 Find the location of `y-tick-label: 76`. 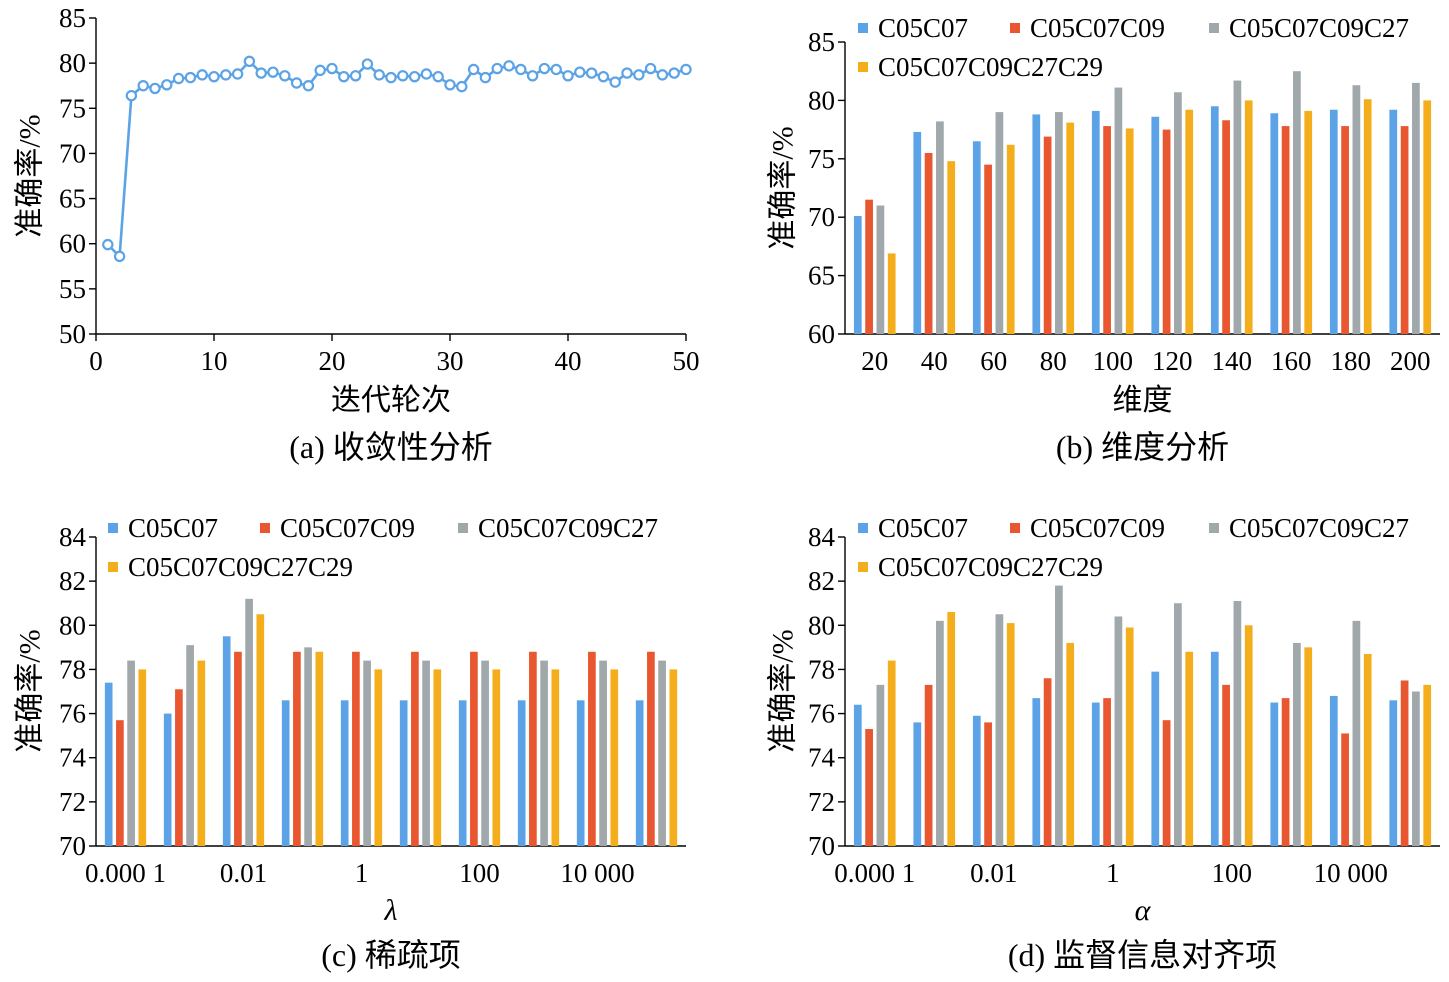

y-tick-label: 76 is located at coordinates (821, 714).